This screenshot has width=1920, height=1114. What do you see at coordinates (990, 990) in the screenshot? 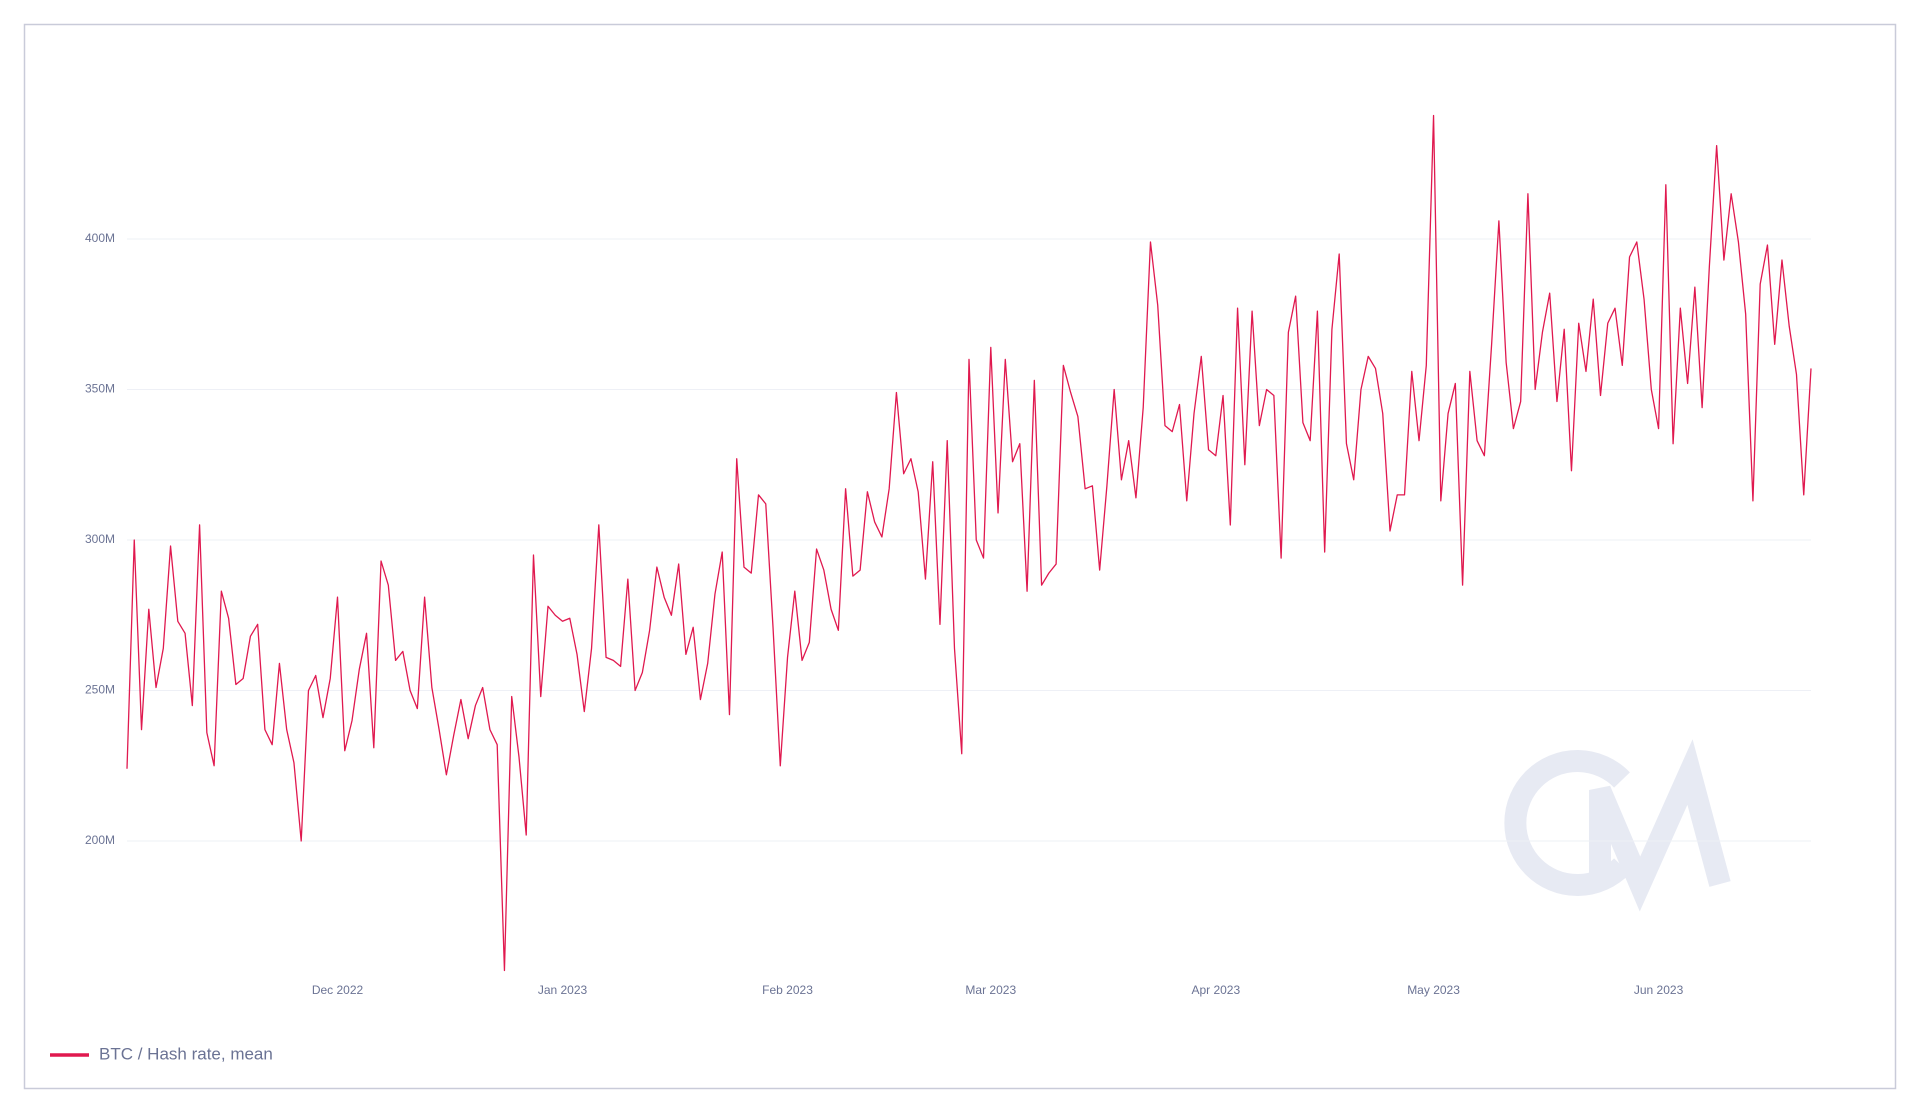
I see `x-tick-label: Mar 2023` at bounding box center [990, 990].